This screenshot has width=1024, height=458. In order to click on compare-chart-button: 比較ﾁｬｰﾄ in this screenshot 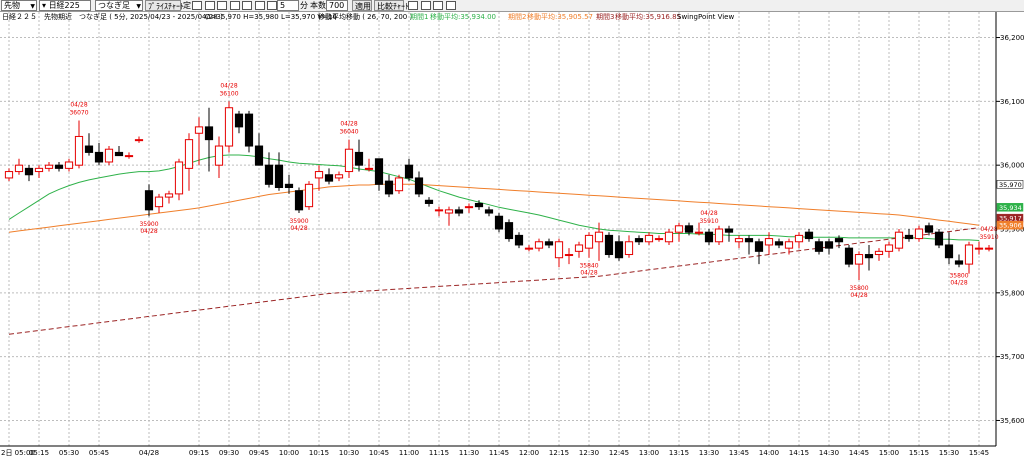, I will do `click(391, 5)`.